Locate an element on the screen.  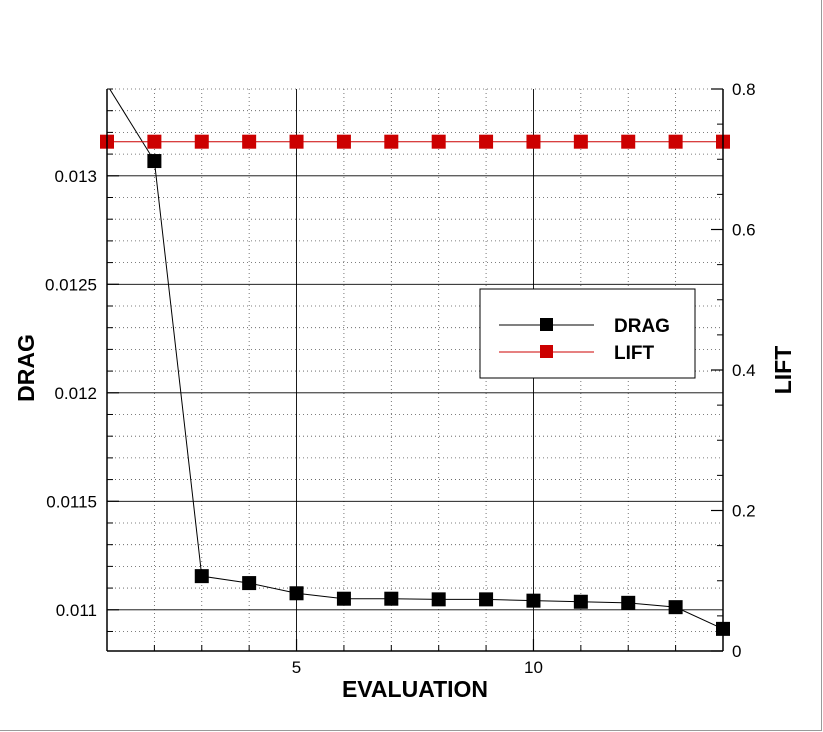
left-tick-label: 0.011 is located at coordinates (76, 610).